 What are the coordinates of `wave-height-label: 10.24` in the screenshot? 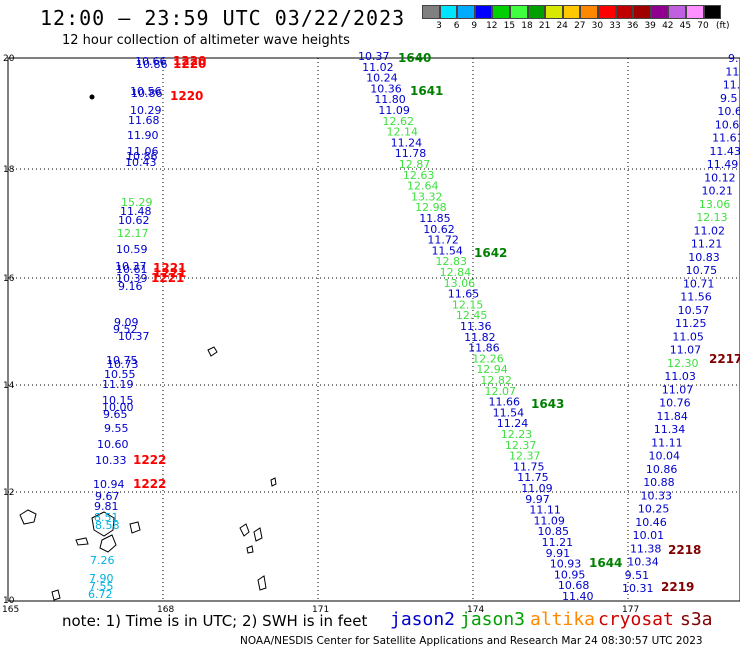 It's located at (382, 78).